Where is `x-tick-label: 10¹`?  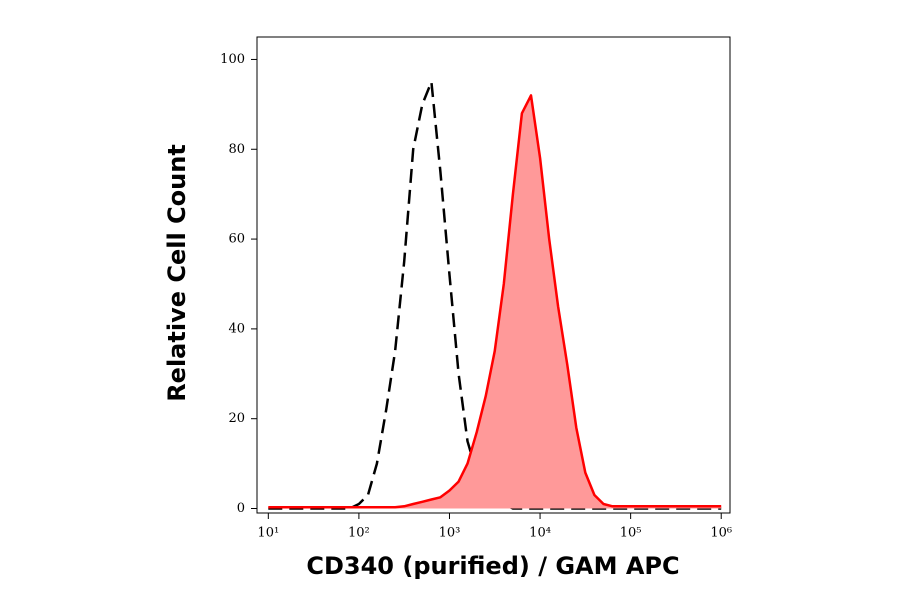 x-tick-label: 10¹ is located at coordinates (268, 533).